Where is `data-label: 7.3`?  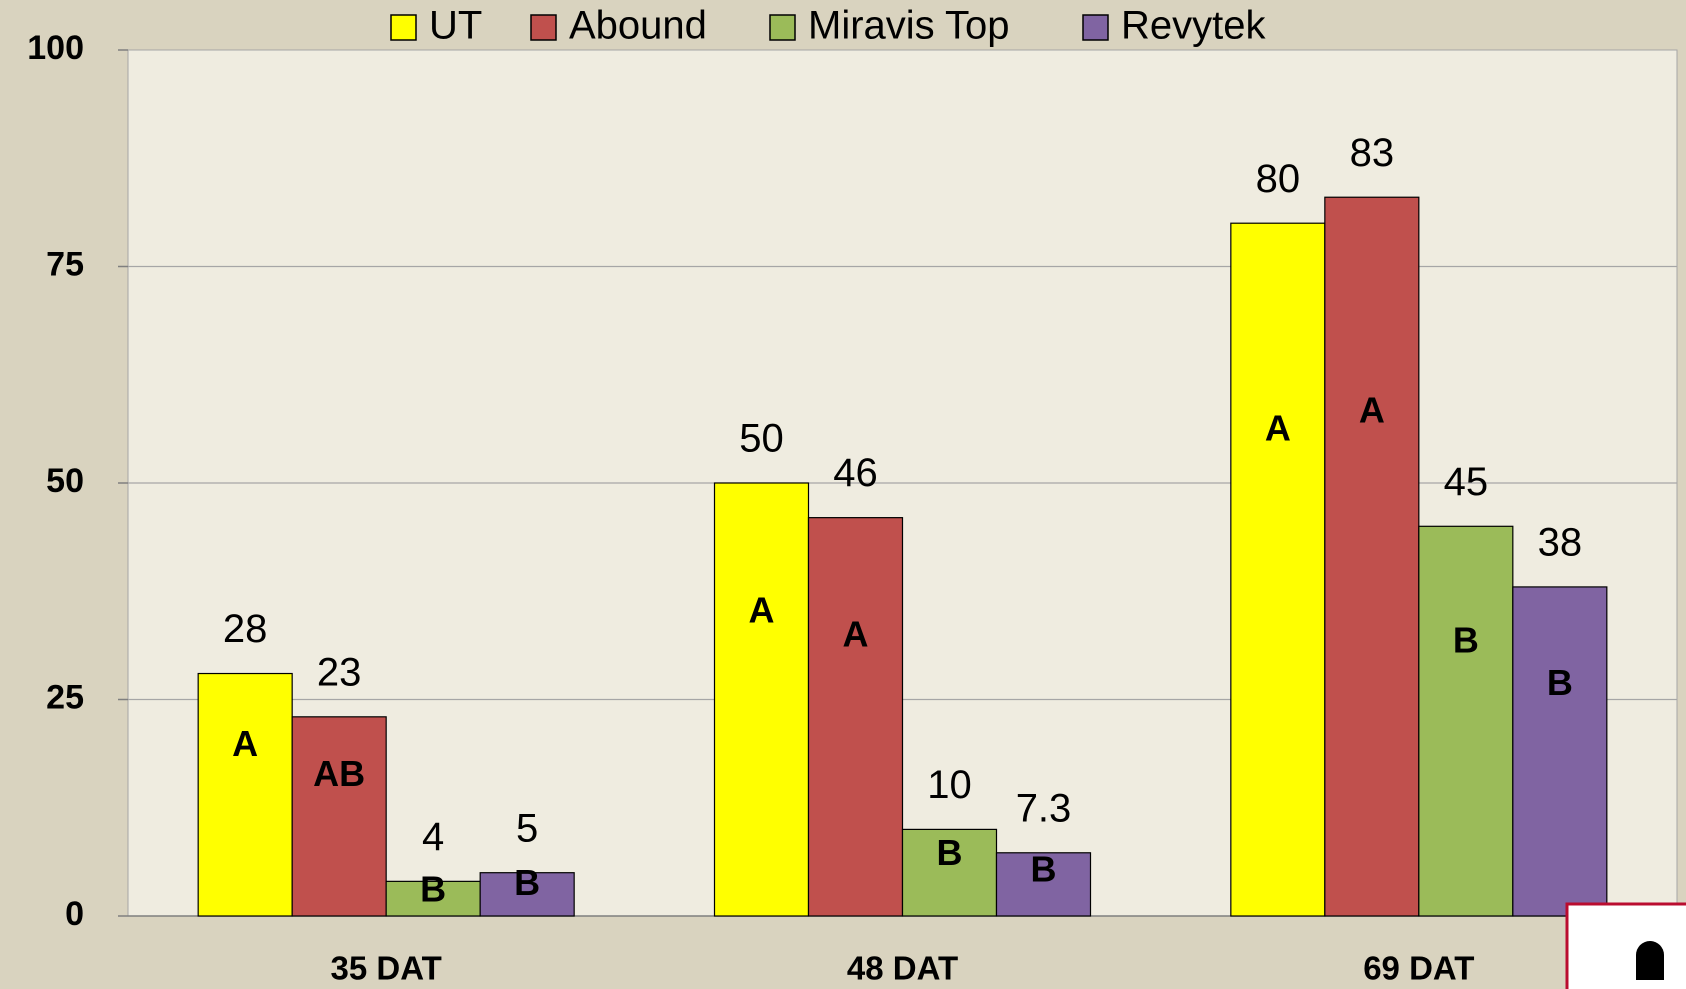 data-label: 7.3 is located at coordinates (1044, 808).